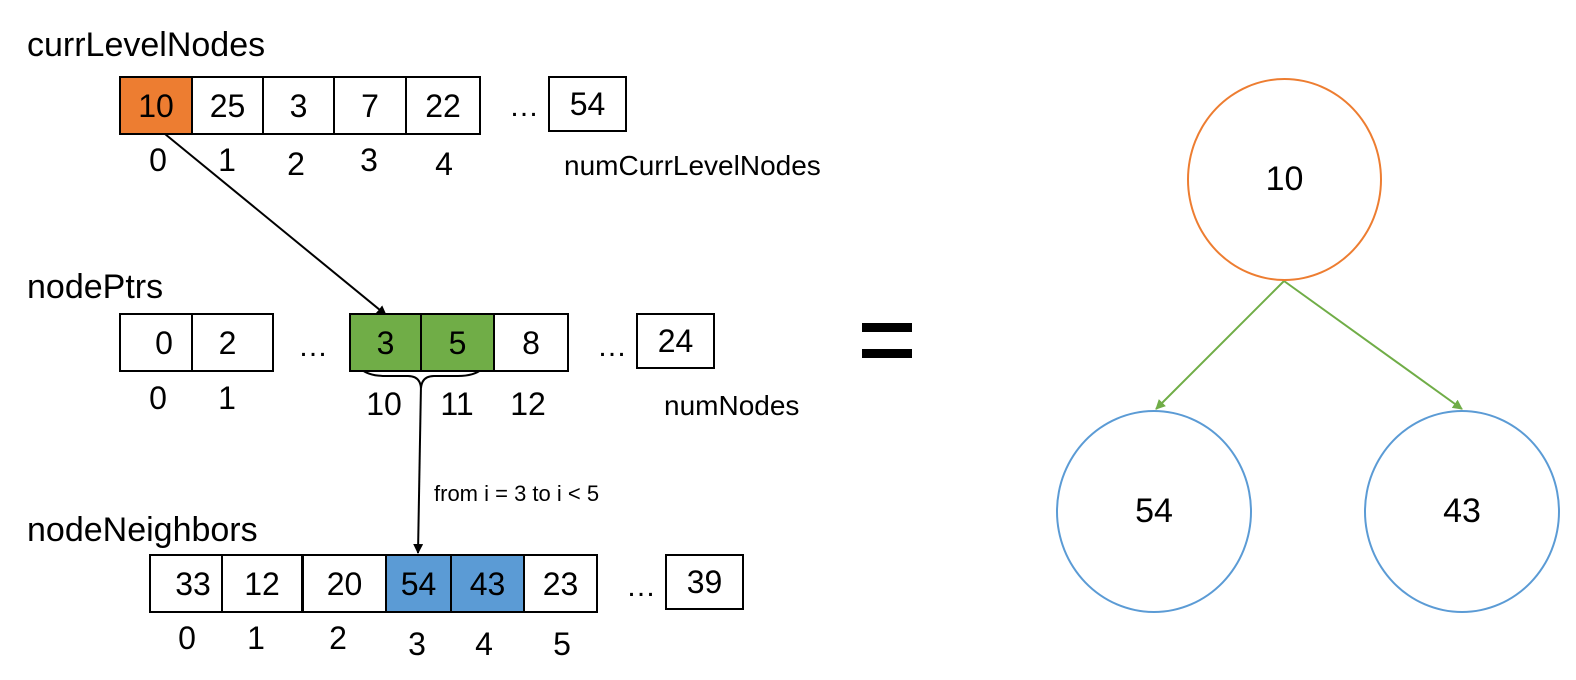 The image size is (1576, 680). Describe the element at coordinates (227, 160) in the screenshot. I see `curr-index-1: 1` at that location.